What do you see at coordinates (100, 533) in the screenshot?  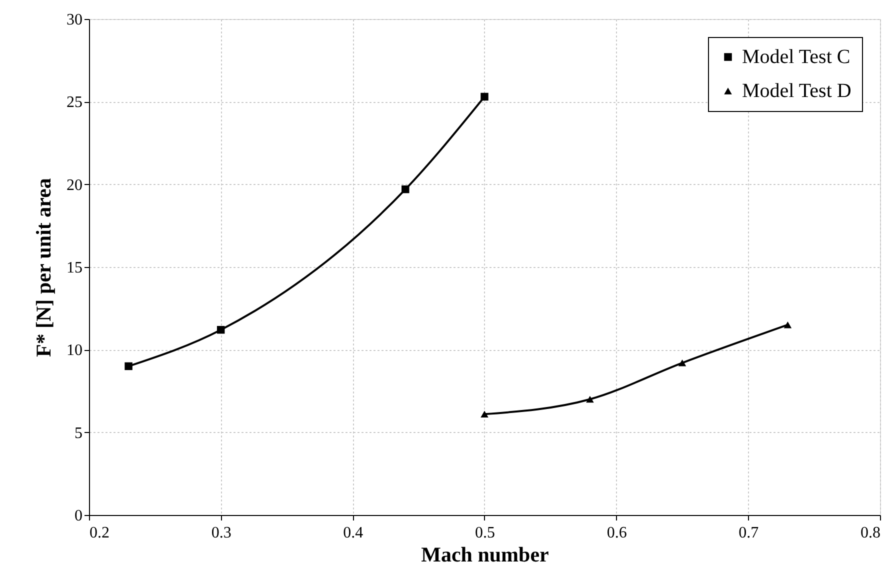 I see `x-tick-label: 0.2` at bounding box center [100, 533].